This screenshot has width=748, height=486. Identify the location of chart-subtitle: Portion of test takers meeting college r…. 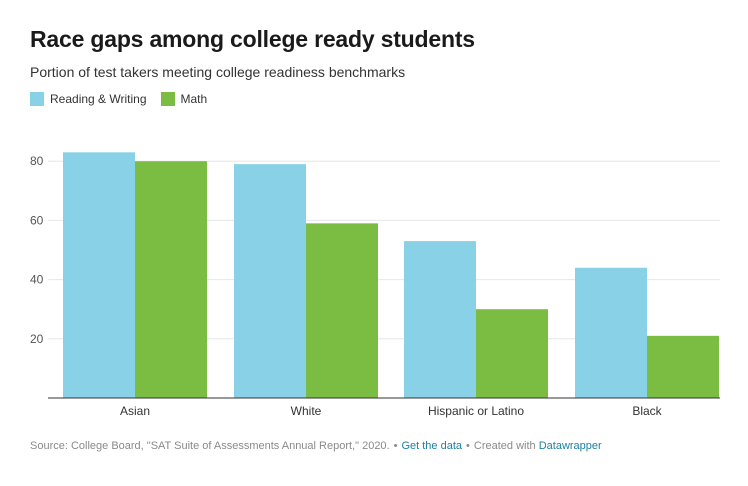
(218, 72).